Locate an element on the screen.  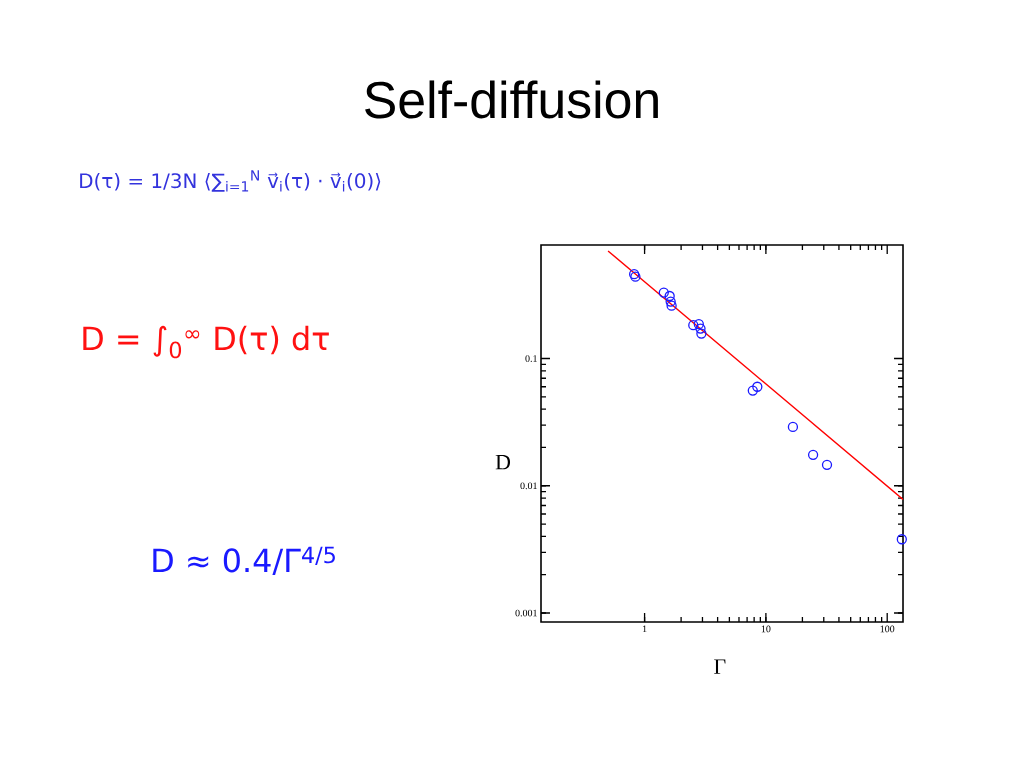
x-tick-label: 10 is located at coordinates (766, 629).